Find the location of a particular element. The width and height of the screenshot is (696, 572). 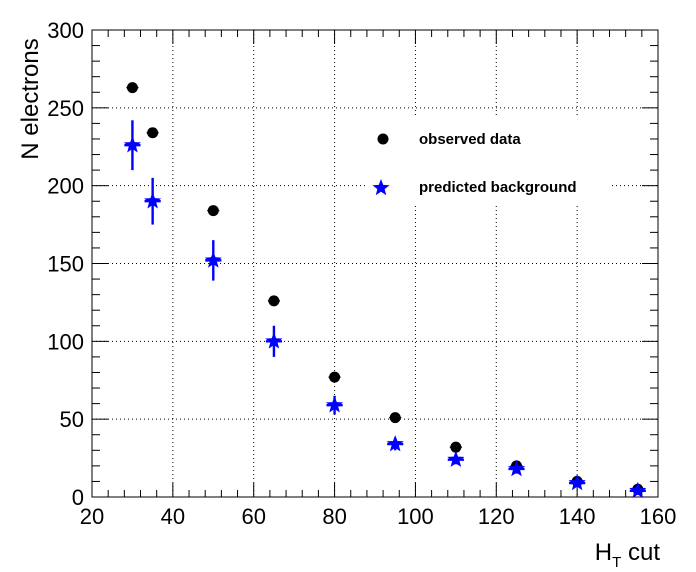

x-tick-label: 120 is located at coordinates (496, 516).